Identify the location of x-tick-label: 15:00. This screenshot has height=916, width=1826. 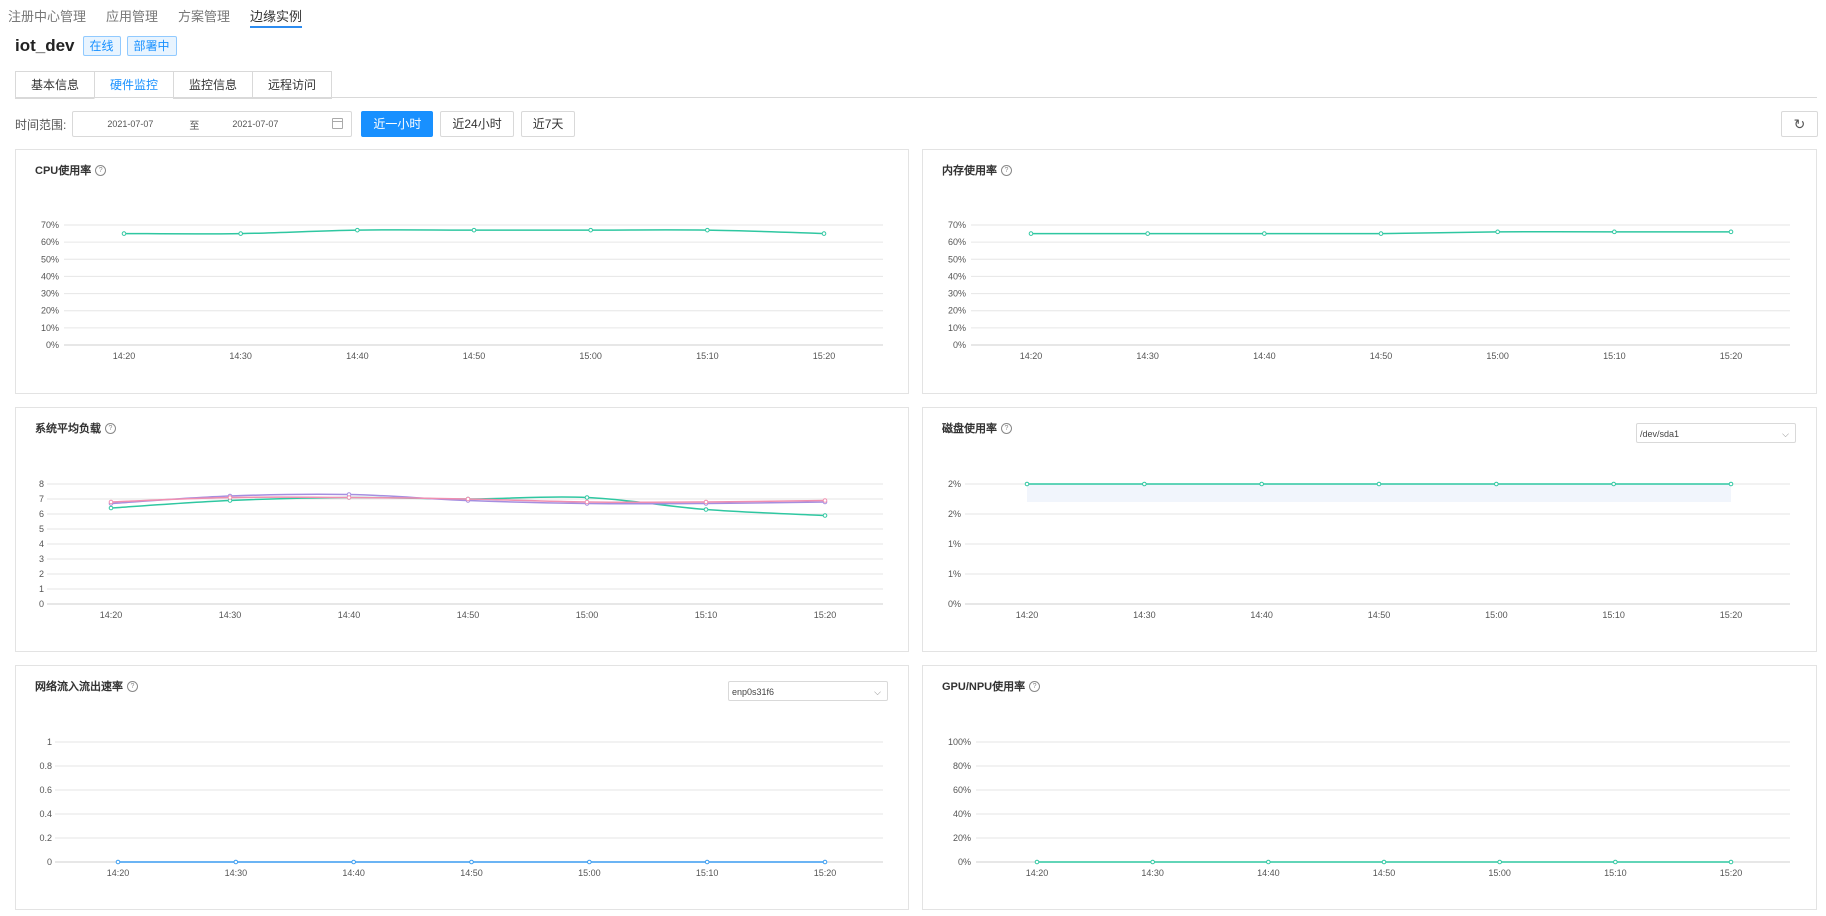
(1499, 873).